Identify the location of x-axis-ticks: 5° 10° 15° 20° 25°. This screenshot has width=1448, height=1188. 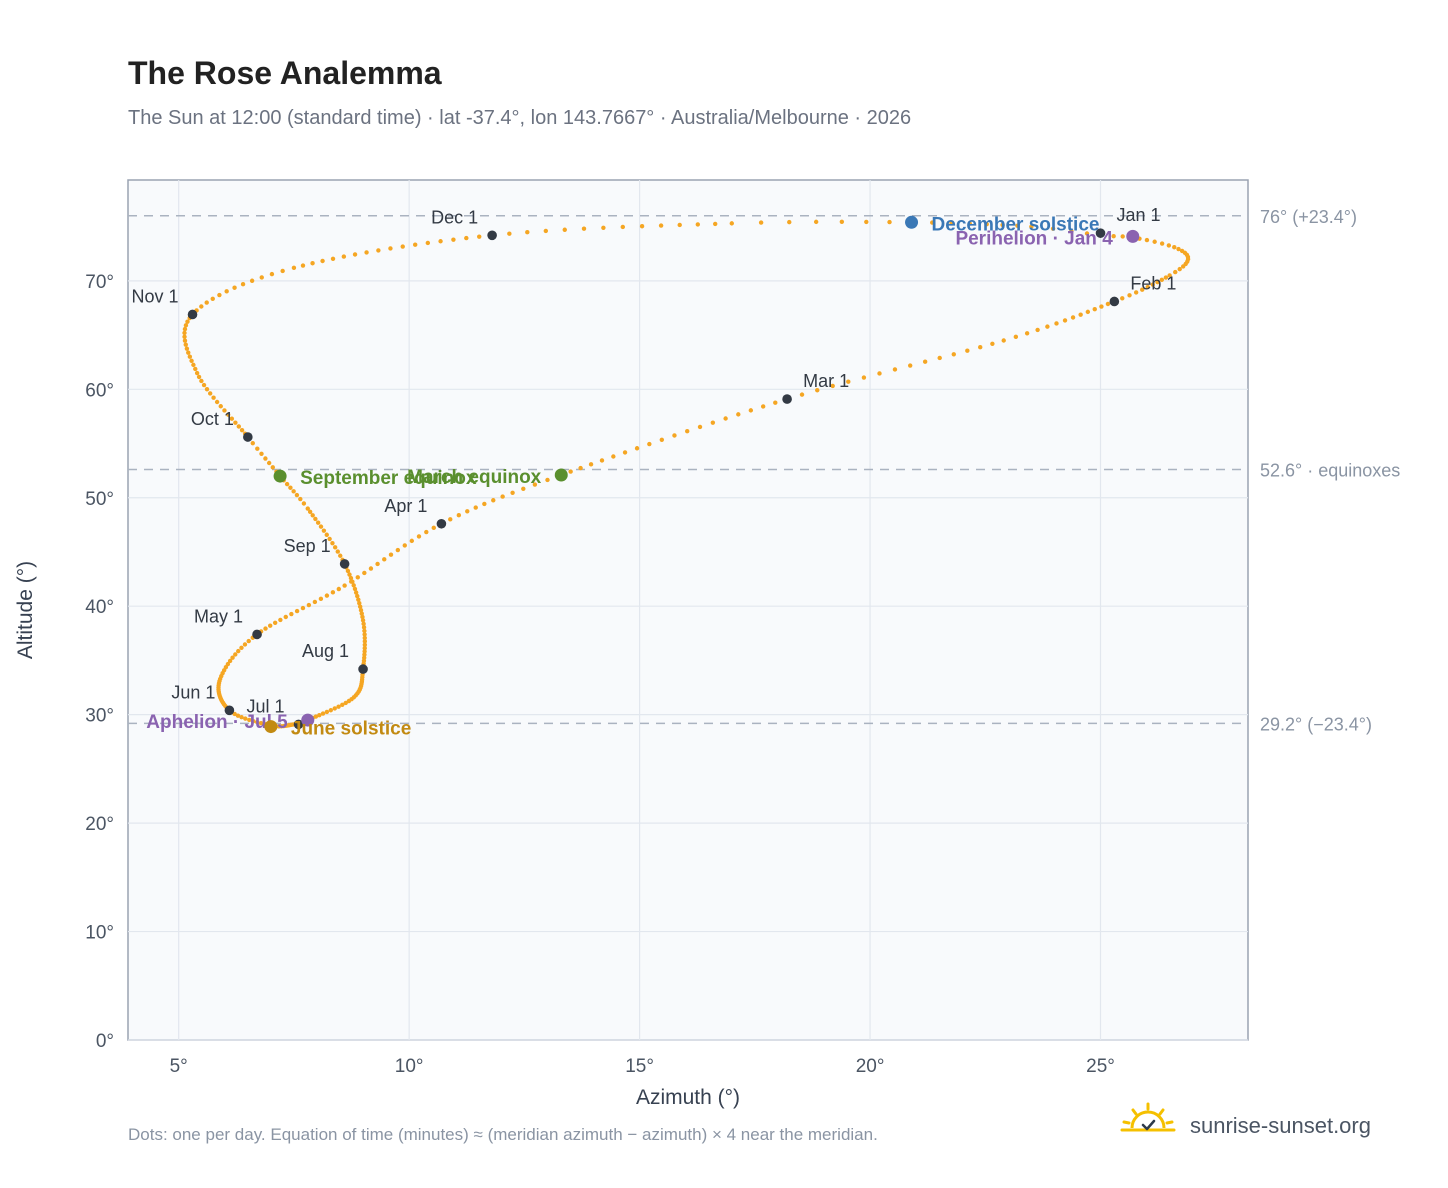
(642, 1066).